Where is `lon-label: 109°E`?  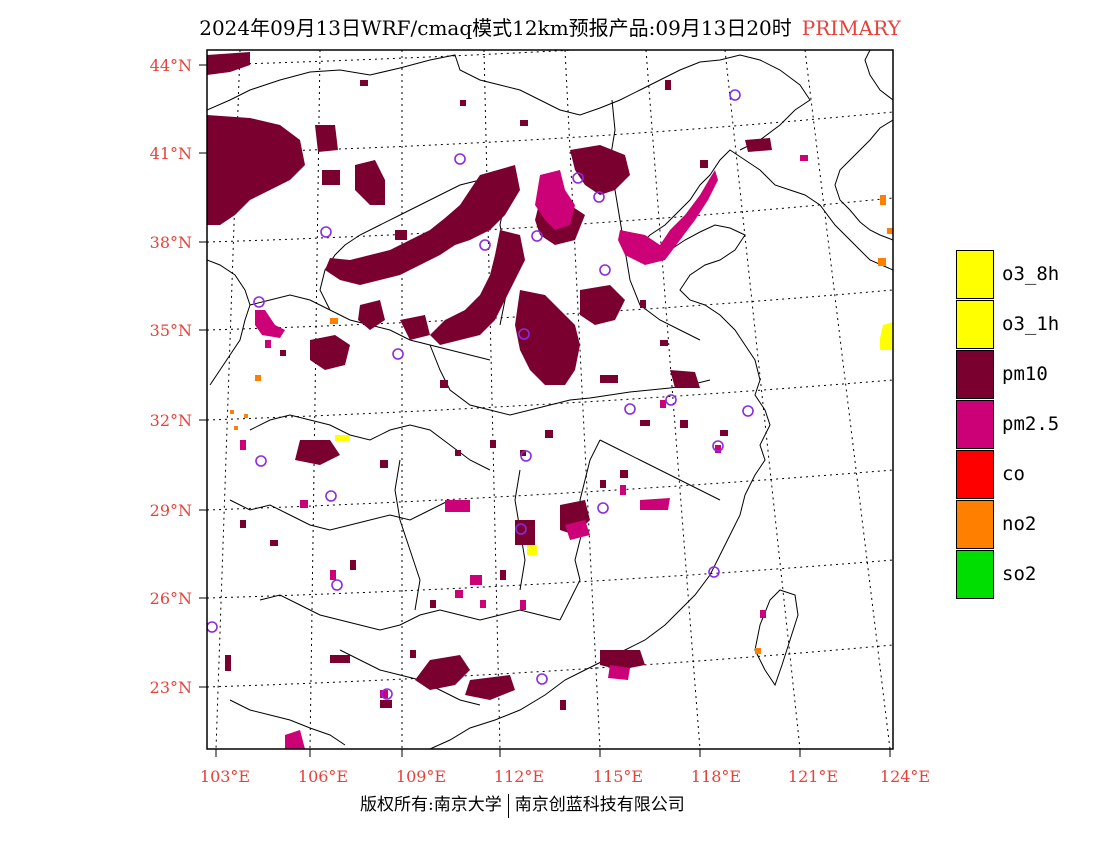
lon-label: 109°E is located at coordinates (421, 776).